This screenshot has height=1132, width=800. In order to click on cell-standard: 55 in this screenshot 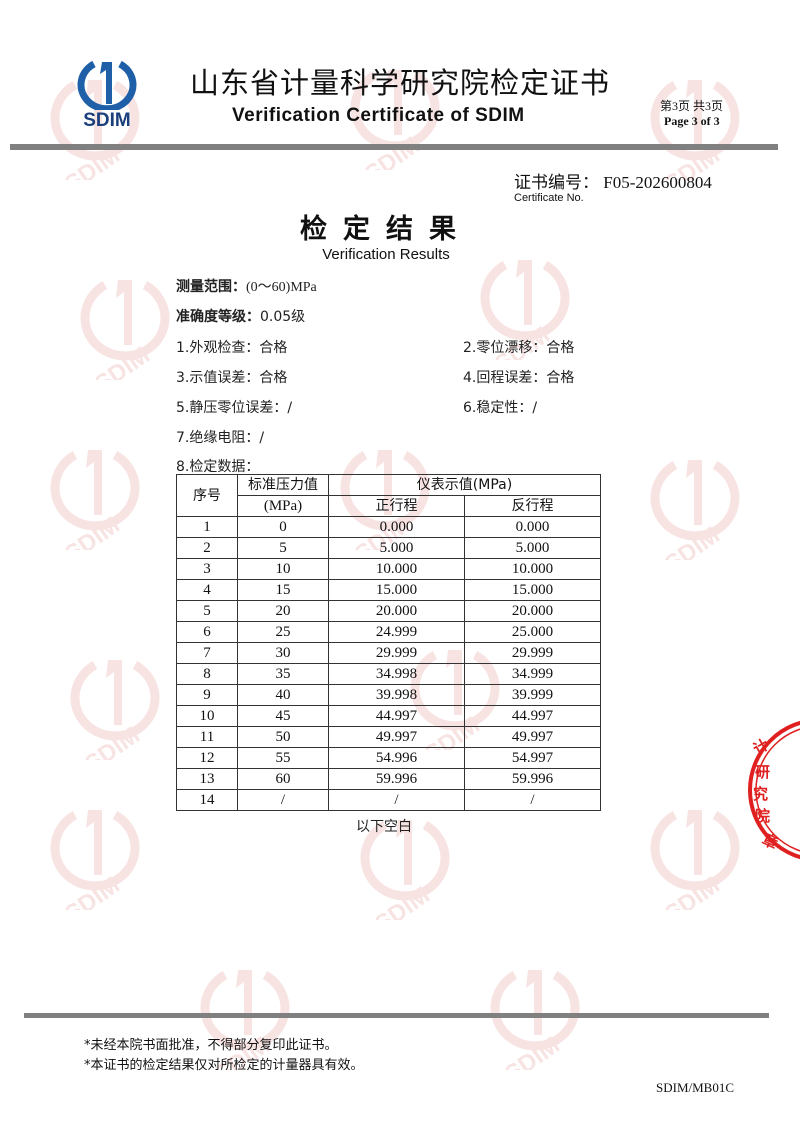, I will do `click(283, 758)`.